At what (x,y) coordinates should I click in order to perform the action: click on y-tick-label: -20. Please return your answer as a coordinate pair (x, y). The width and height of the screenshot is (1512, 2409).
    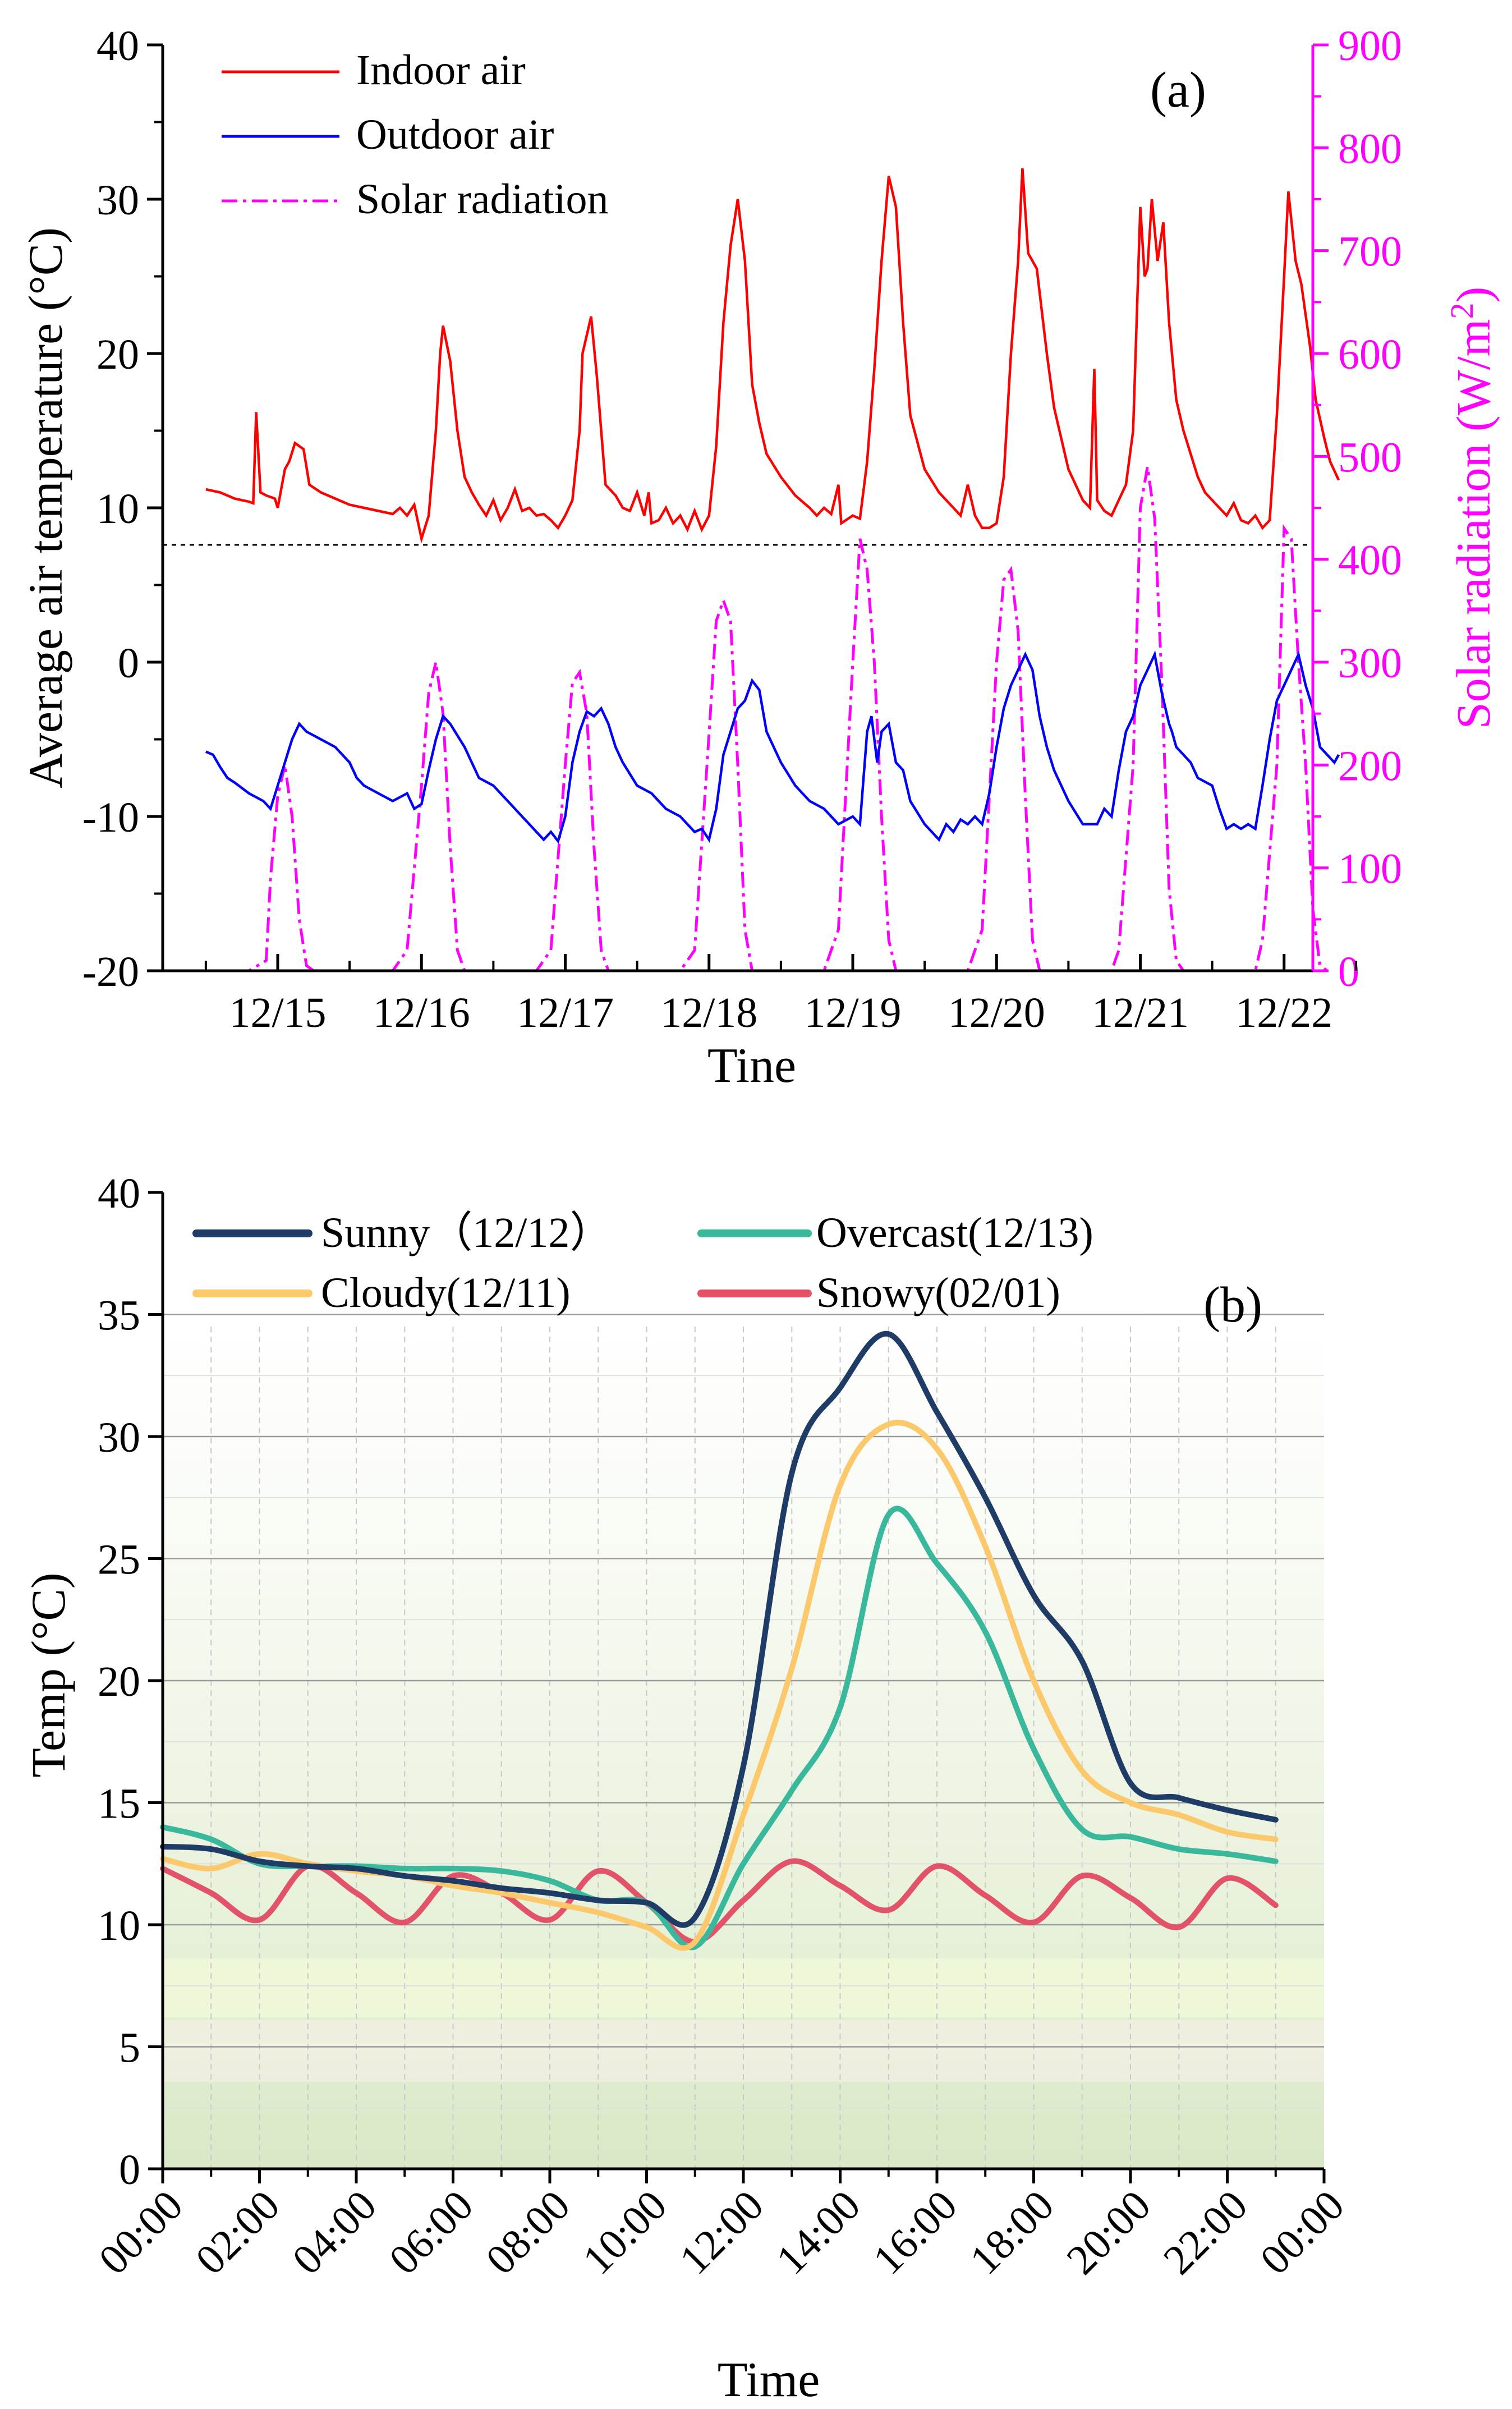
    Looking at the image, I should click on (110, 971).